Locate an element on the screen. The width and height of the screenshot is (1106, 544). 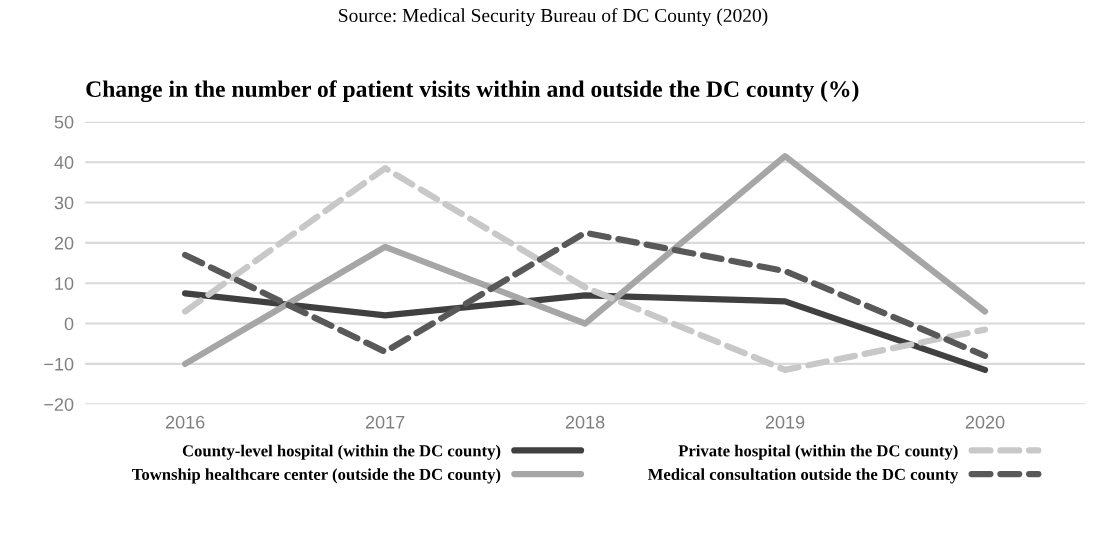
y-tick-label: 50 is located at coordinates (64, 122).